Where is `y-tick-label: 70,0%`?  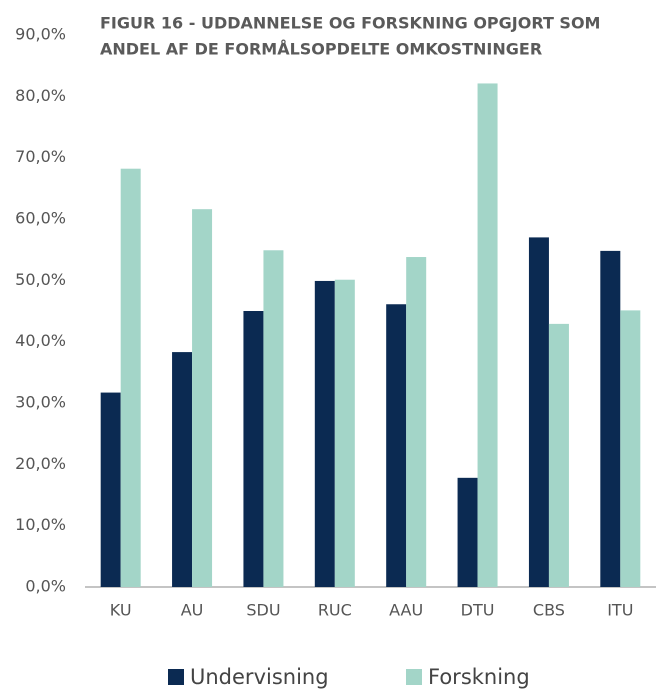 y-tick-label: 70,0% is located at coordinates (40, 156).